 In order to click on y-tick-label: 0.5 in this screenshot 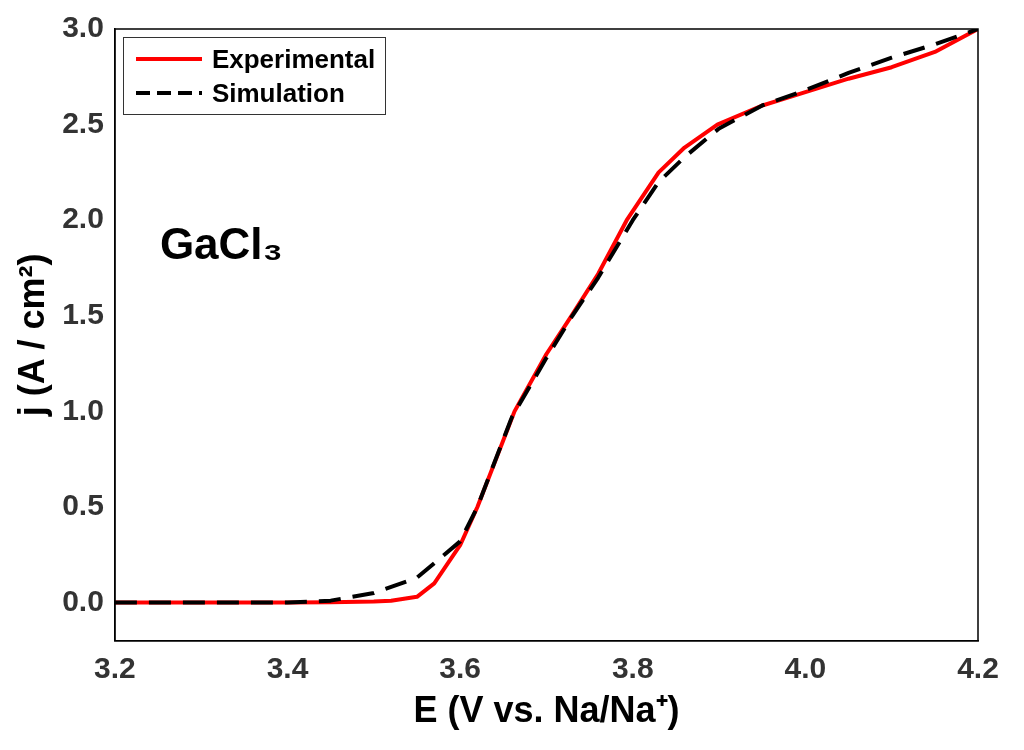, I will do `click(83, 505)`.